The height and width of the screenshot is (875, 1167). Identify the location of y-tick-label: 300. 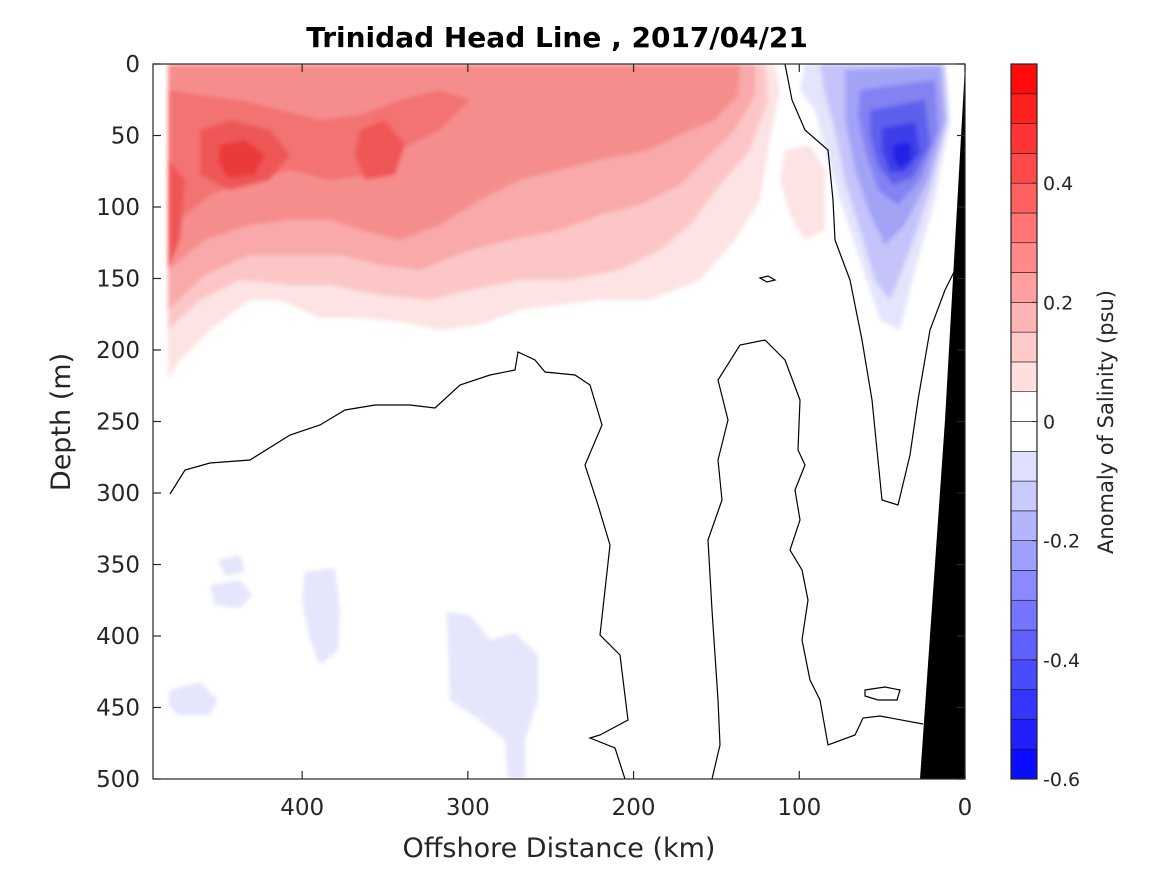
(118, 494).